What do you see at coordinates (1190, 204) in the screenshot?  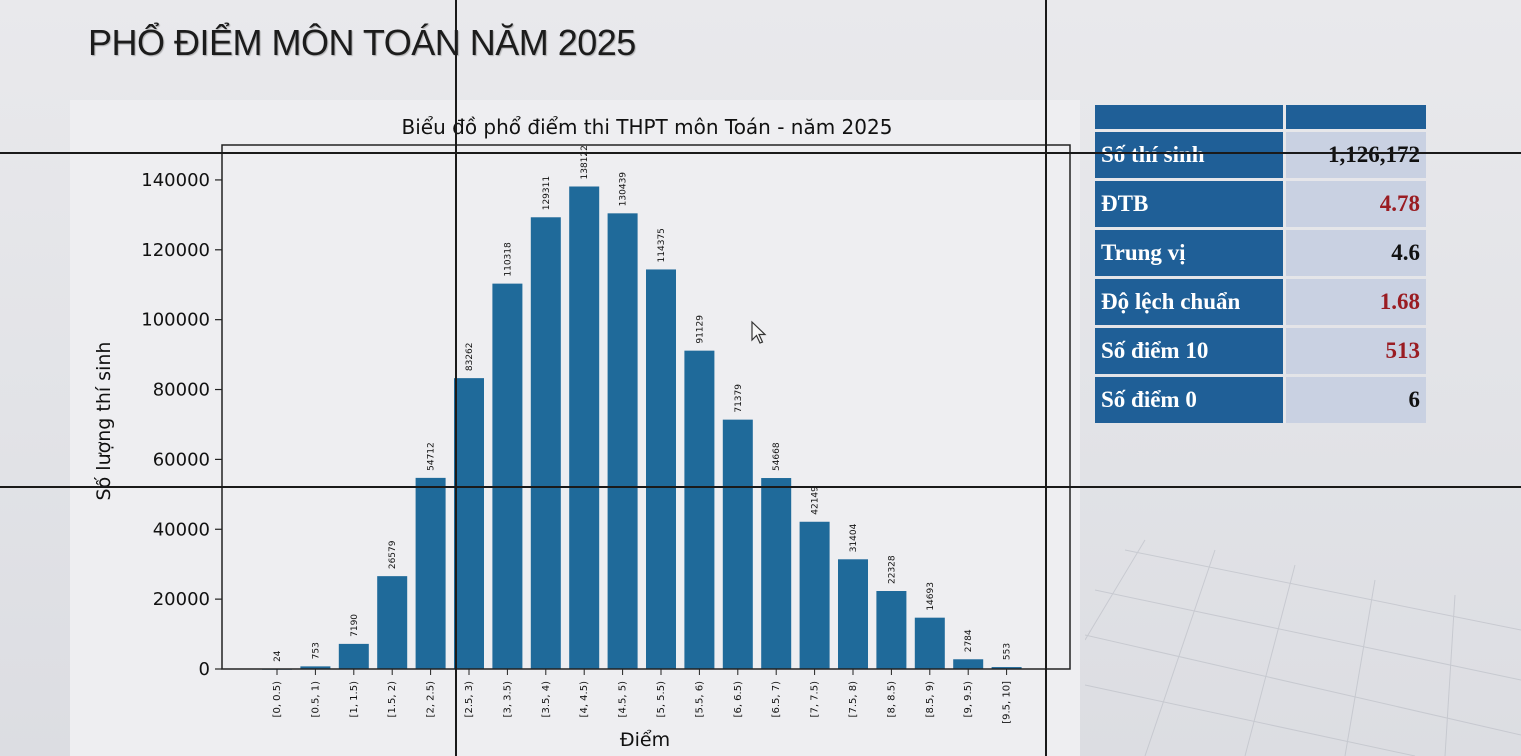 I see `stats-label: ĐTB` at bounding box center [1190, 204].